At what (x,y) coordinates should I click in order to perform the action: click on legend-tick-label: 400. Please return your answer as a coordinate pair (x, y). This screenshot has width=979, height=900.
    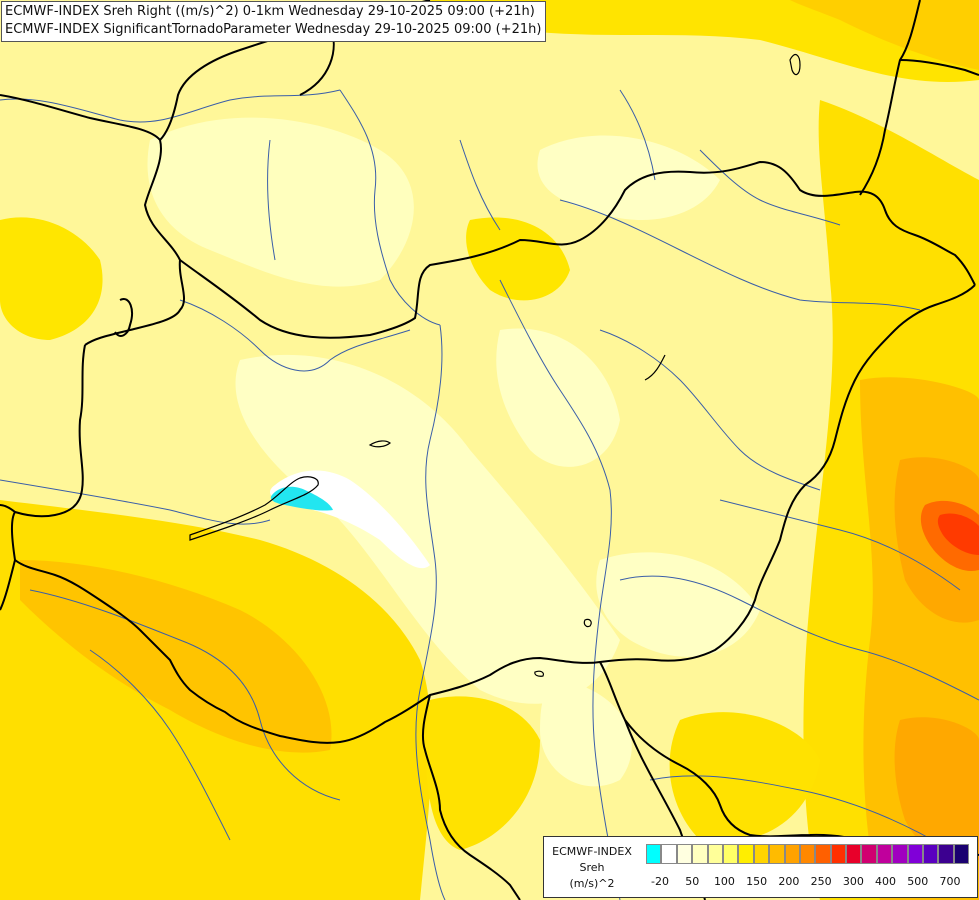
    Looking at the image, I should click on (886, 881).